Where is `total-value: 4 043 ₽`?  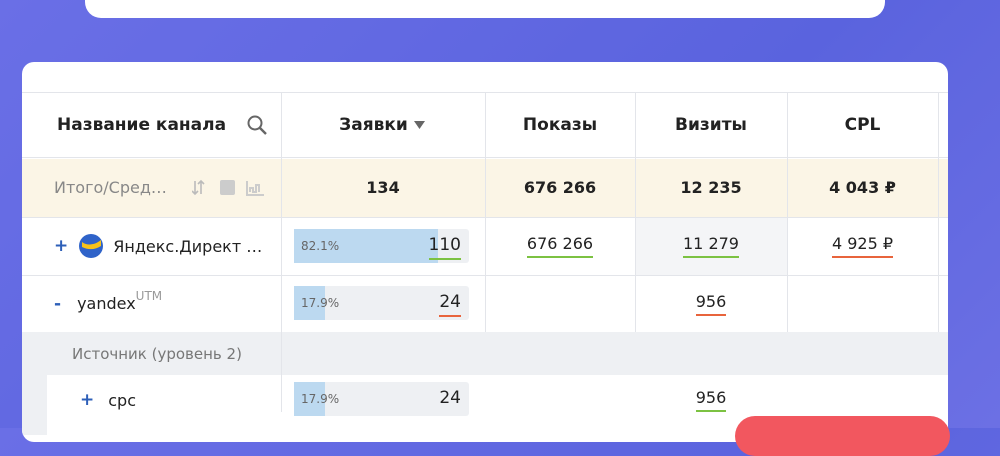
total-value: 4 043 ₽ is located at coordinates (862, 187).